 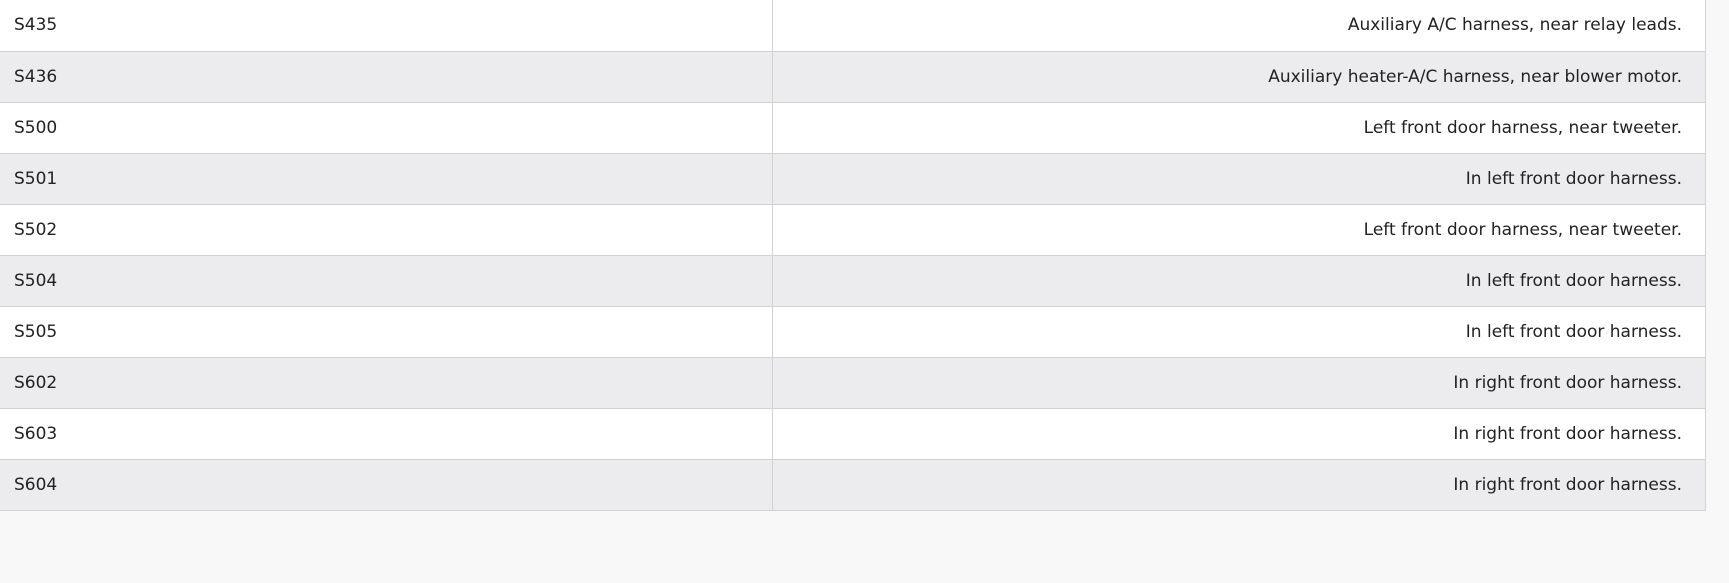 What do you see at coordinates (386, 128) in the screenshot?
I see `splice-code: S500` at bounding box center [386, 128].